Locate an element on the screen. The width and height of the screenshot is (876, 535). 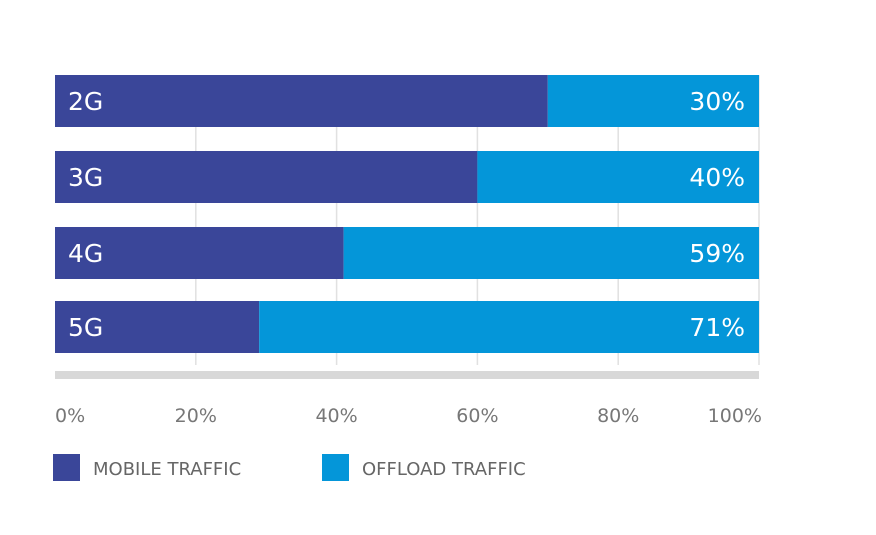
x-tick-label: 100% is located at coordinates (735, 416).